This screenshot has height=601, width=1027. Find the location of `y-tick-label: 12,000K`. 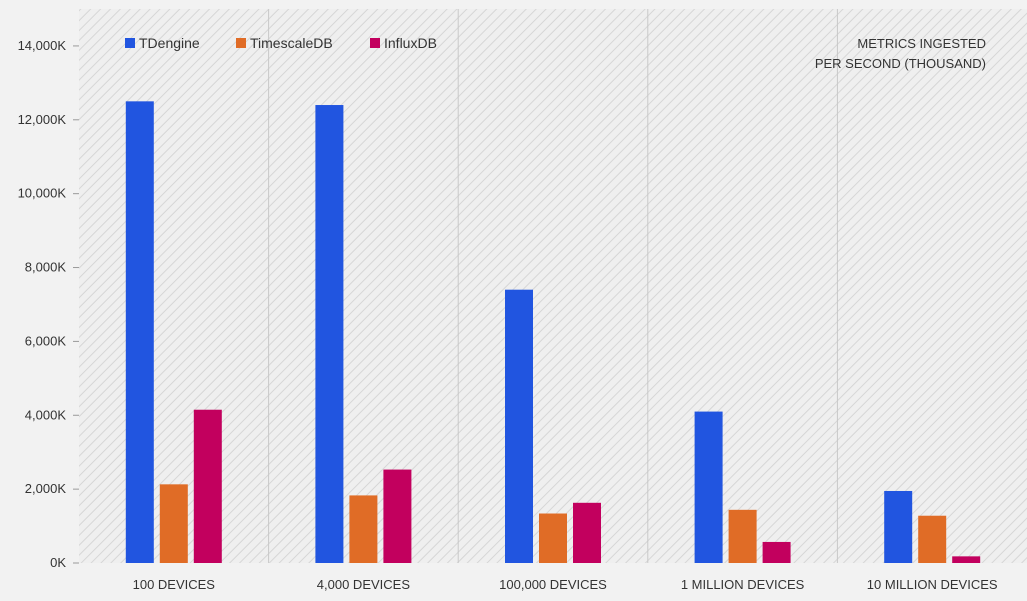

y-tick-label: 12,000K is located at coordinates (42, 119).